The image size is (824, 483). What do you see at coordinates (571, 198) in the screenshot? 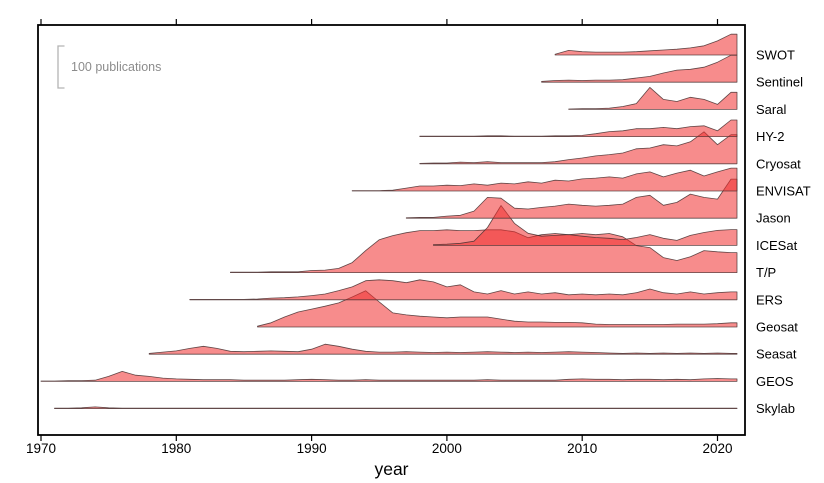
I see `series-area-jason` at bounding box center [571, 198].